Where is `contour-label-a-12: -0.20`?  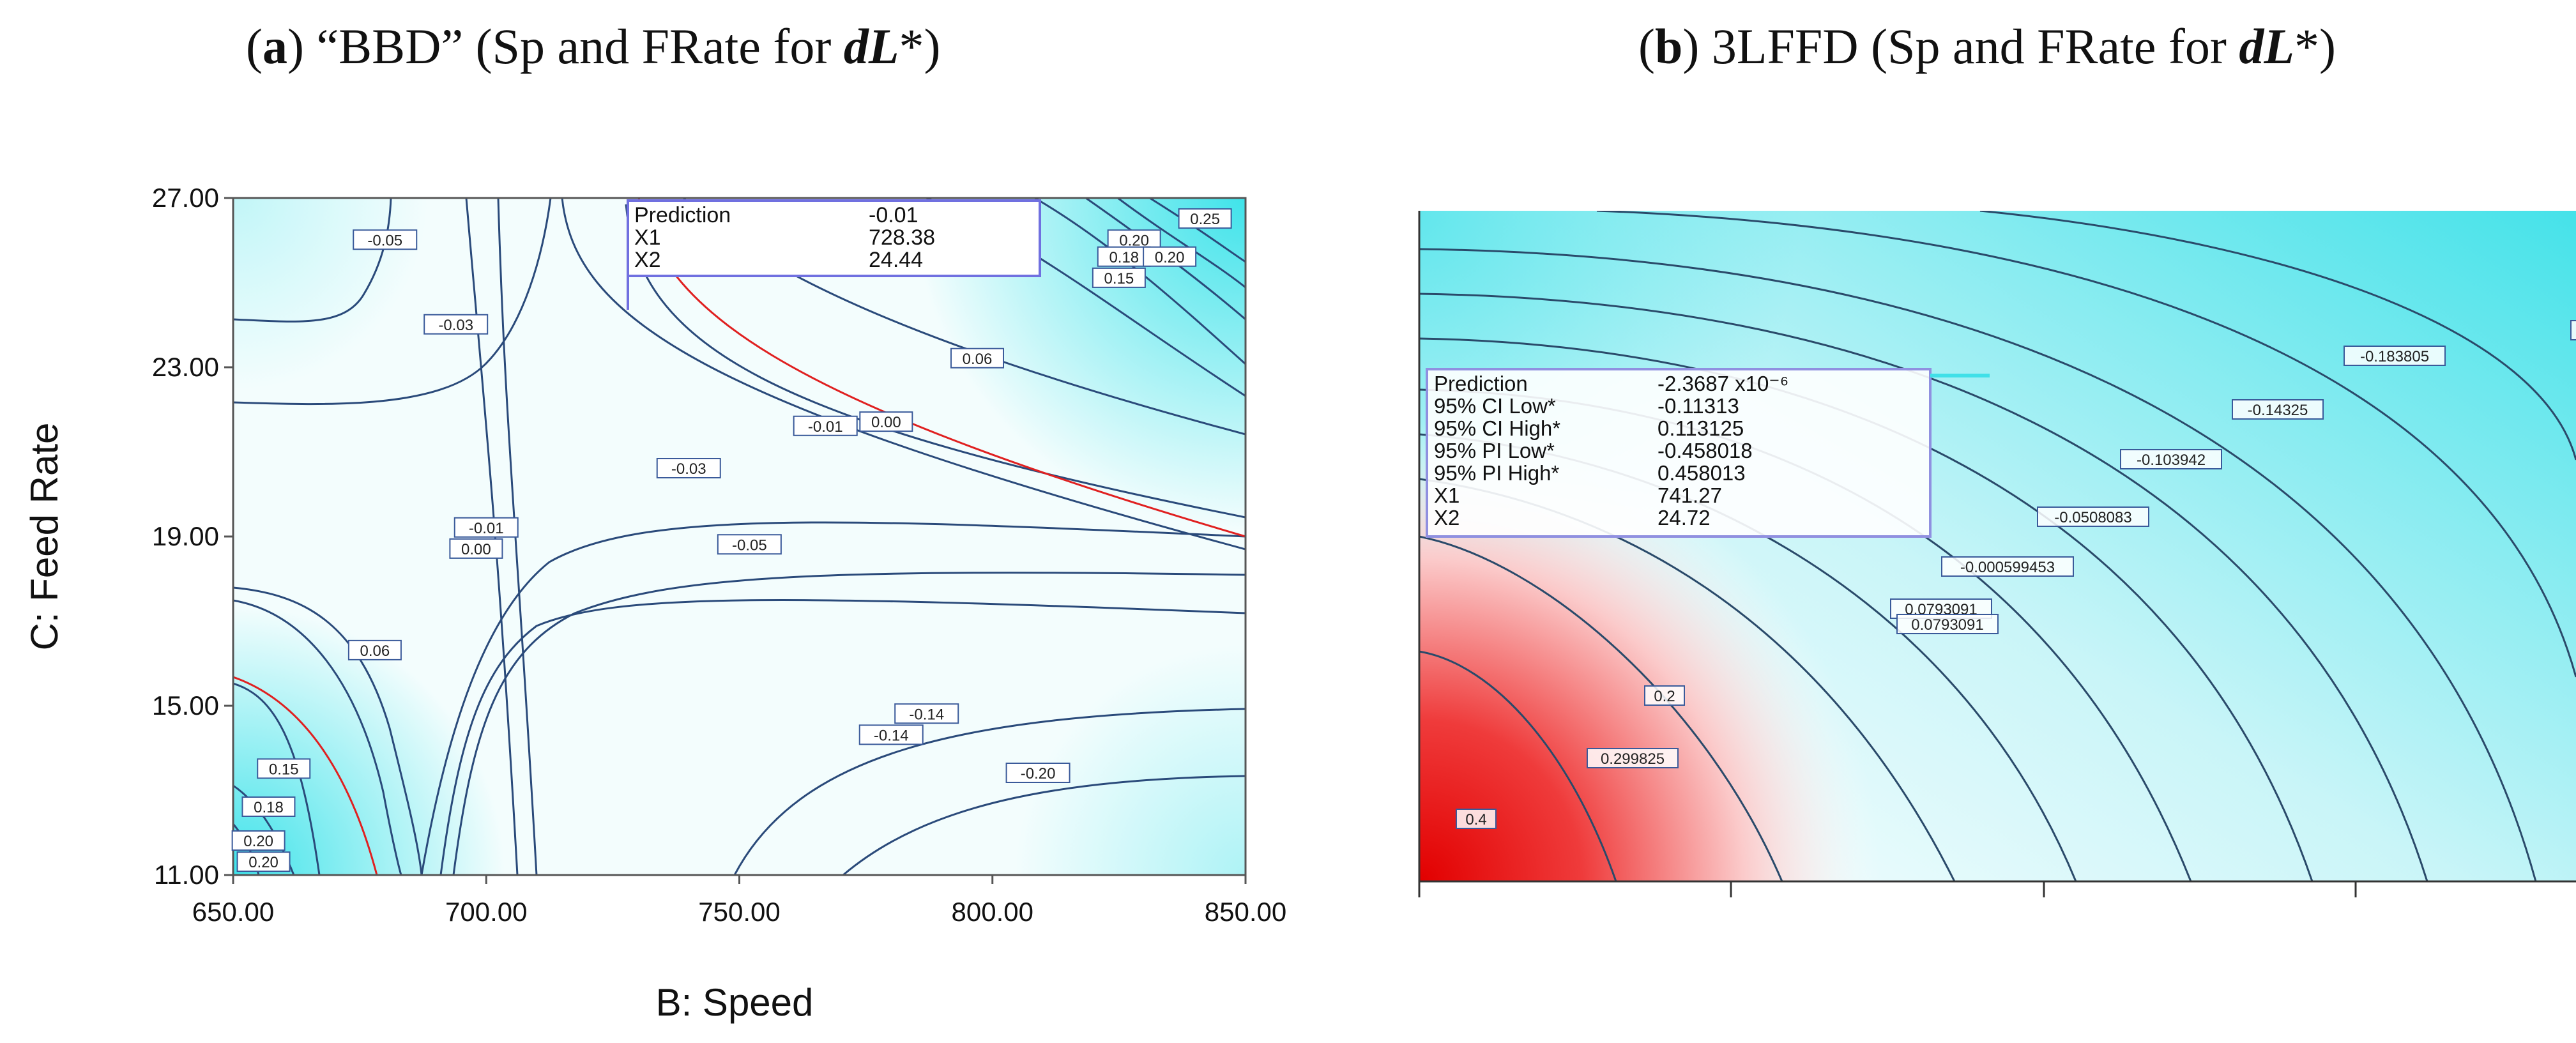
contour-label-a-12: -0.20 is located at coordinates (1038, 773).